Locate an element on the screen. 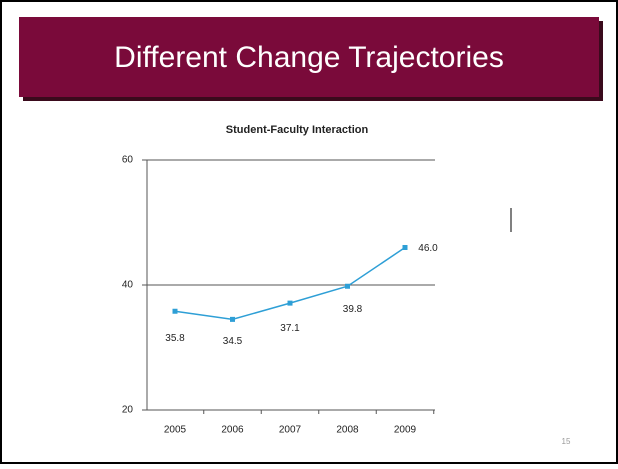 Image resolution: width=618 pixels, height=469 pixels. x-tick-label: 2009 is located at coordinates (405, 430).